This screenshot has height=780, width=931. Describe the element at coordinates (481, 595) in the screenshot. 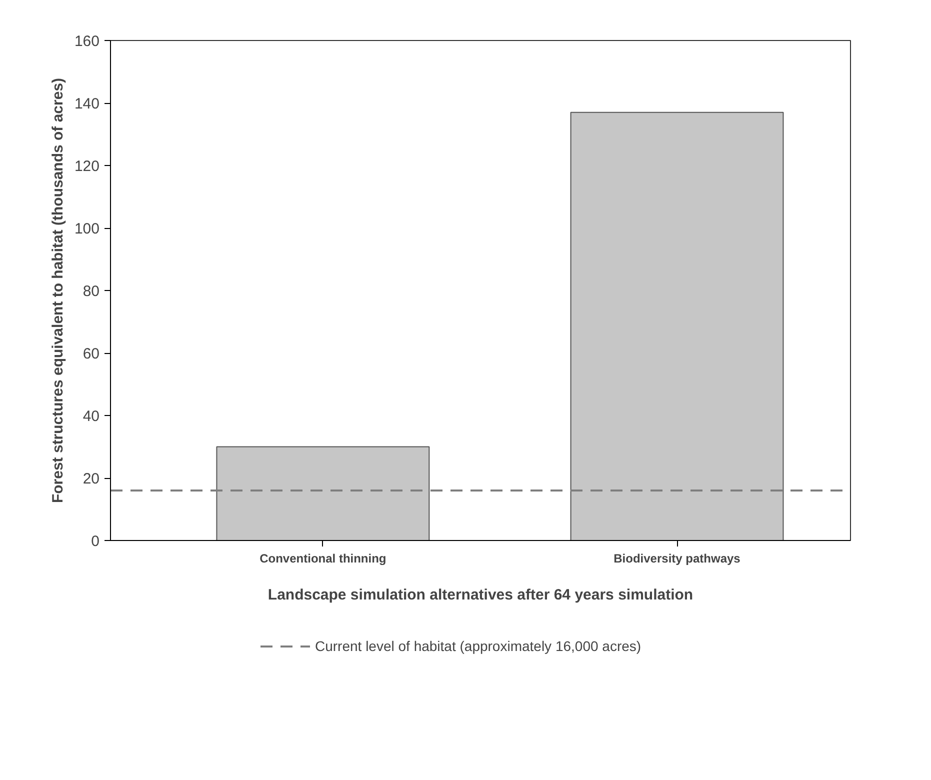

I see `x-axis-title: Landscape simulation alternatives after 64 years simulation` at that location.